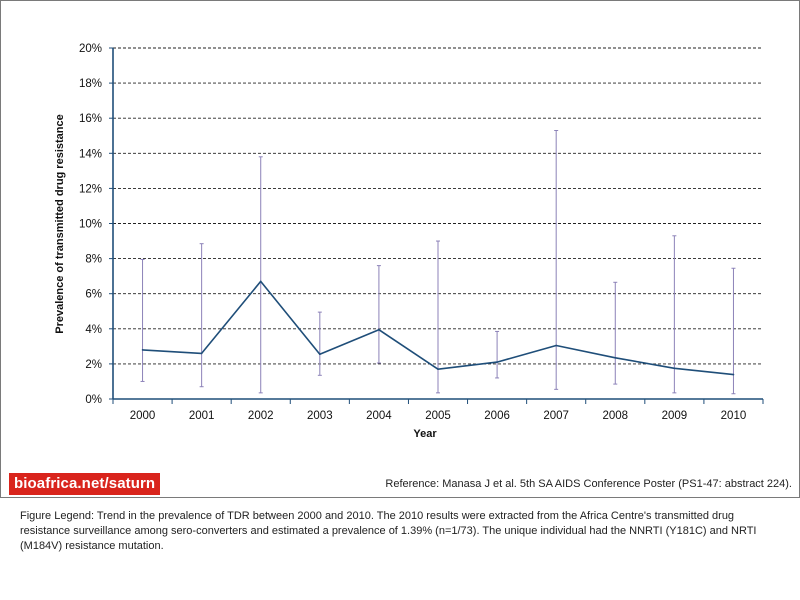  What do you see at coordinates (438, 416) in the screenshot?
I see `x-tick-label: 2005` at bounding box center [438, 416].